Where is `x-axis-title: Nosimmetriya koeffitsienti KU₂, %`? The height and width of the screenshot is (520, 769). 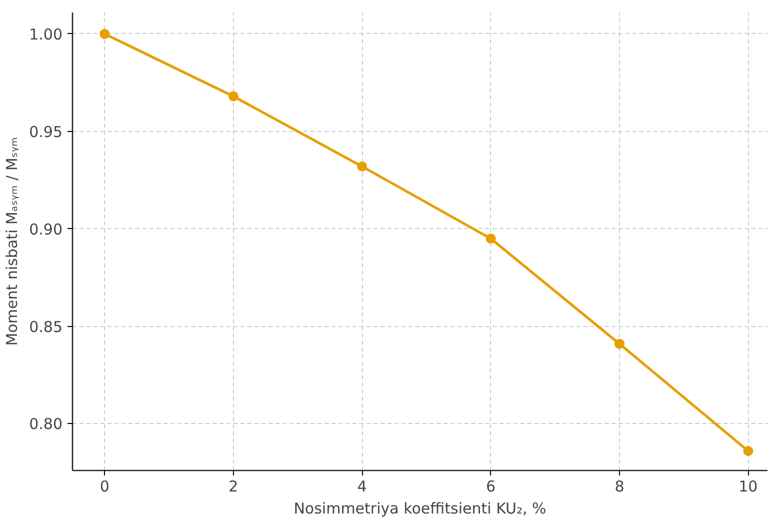
x-axis-title: Nosimmetriya koeffitsienti KU₂, % is located at coordinates (420, 509).